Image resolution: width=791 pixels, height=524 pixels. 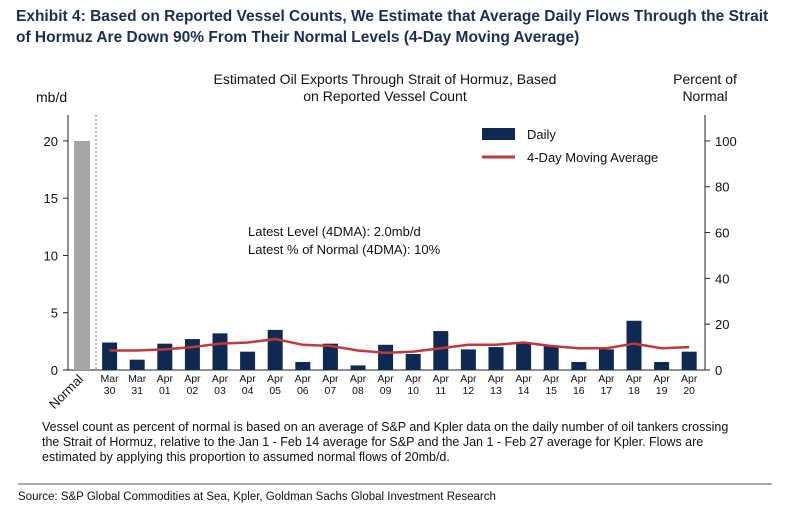 What do you see at coordinates (661, 385) in the screenshot?
I see `x-tick-label: Apr 19` at bounding box center [661, 385].